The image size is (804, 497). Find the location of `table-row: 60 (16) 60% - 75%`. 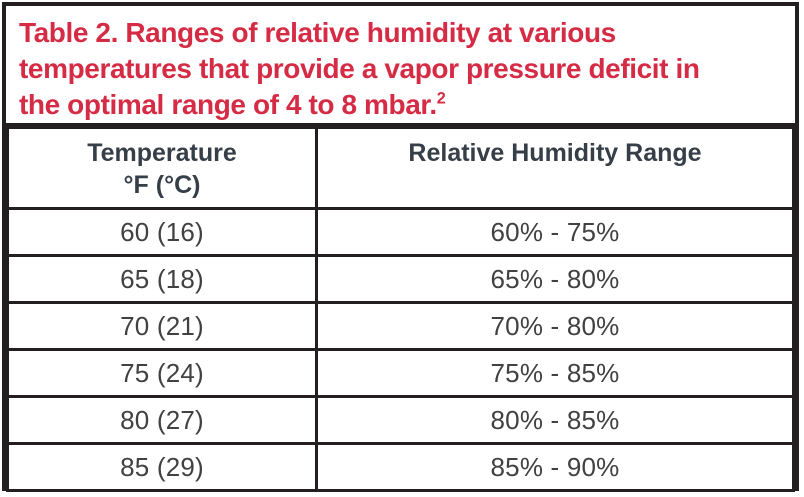

table-row: 60 (16) 60% - 75% is located at coordinates (400, 232).